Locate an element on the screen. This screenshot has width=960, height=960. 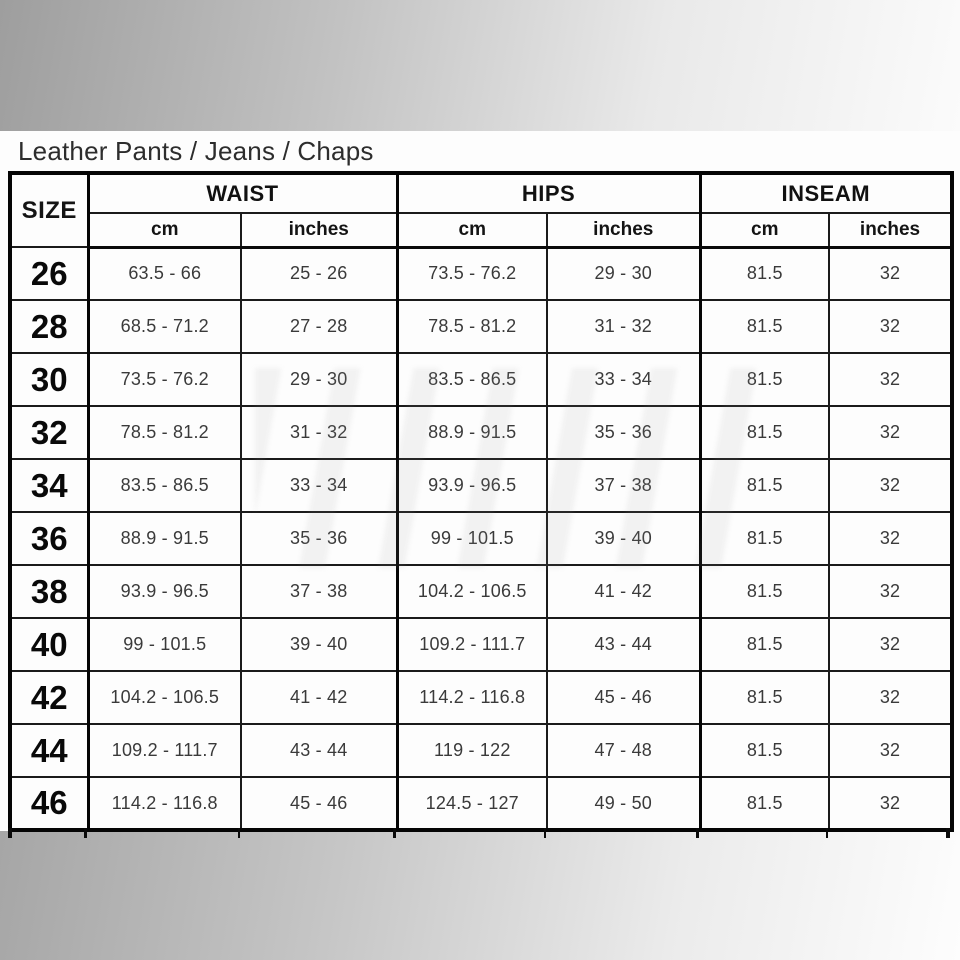
waist-cm-cell: 88.9 - 91.5 is located at coordinates (164, 538).